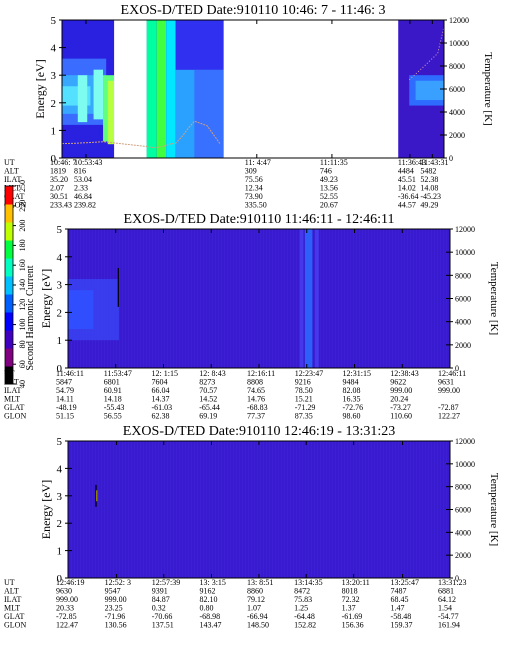 This screenshot has height=649, width=505. What do you see at coordinates (64, 382) in the screenshot?
I see `ephemeris-value: 5847` at bounding box center [64, 382].